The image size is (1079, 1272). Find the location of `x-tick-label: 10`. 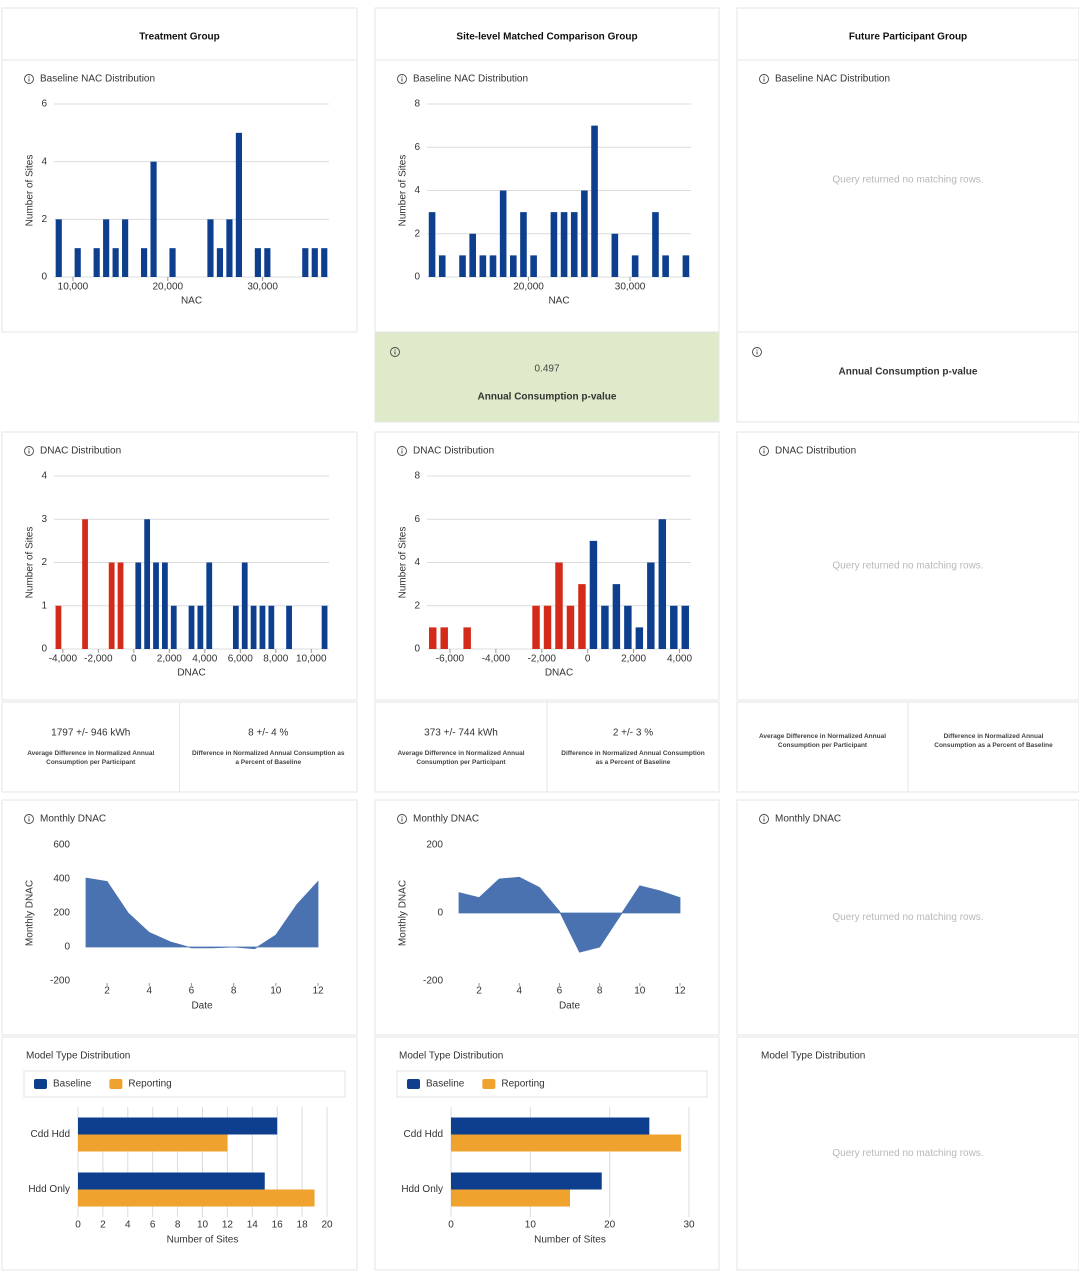

x-tick-label: 10 is located at coordinates (531, 1225).